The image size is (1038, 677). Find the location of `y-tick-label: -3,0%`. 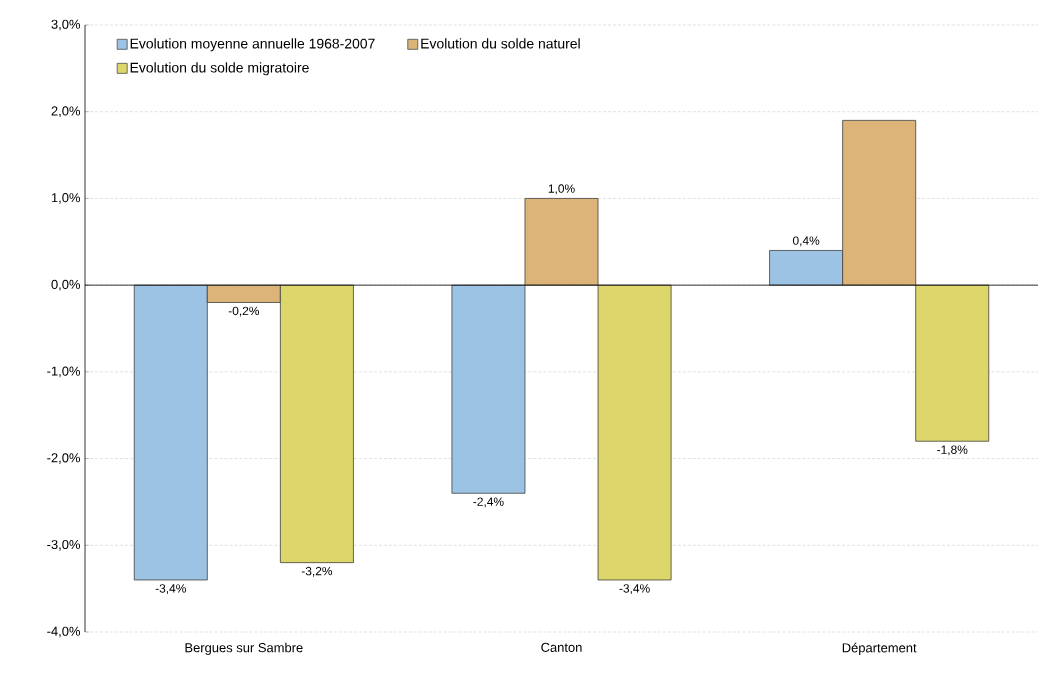

y-tick-label: -3,0% is located at coordinates (64, 545).